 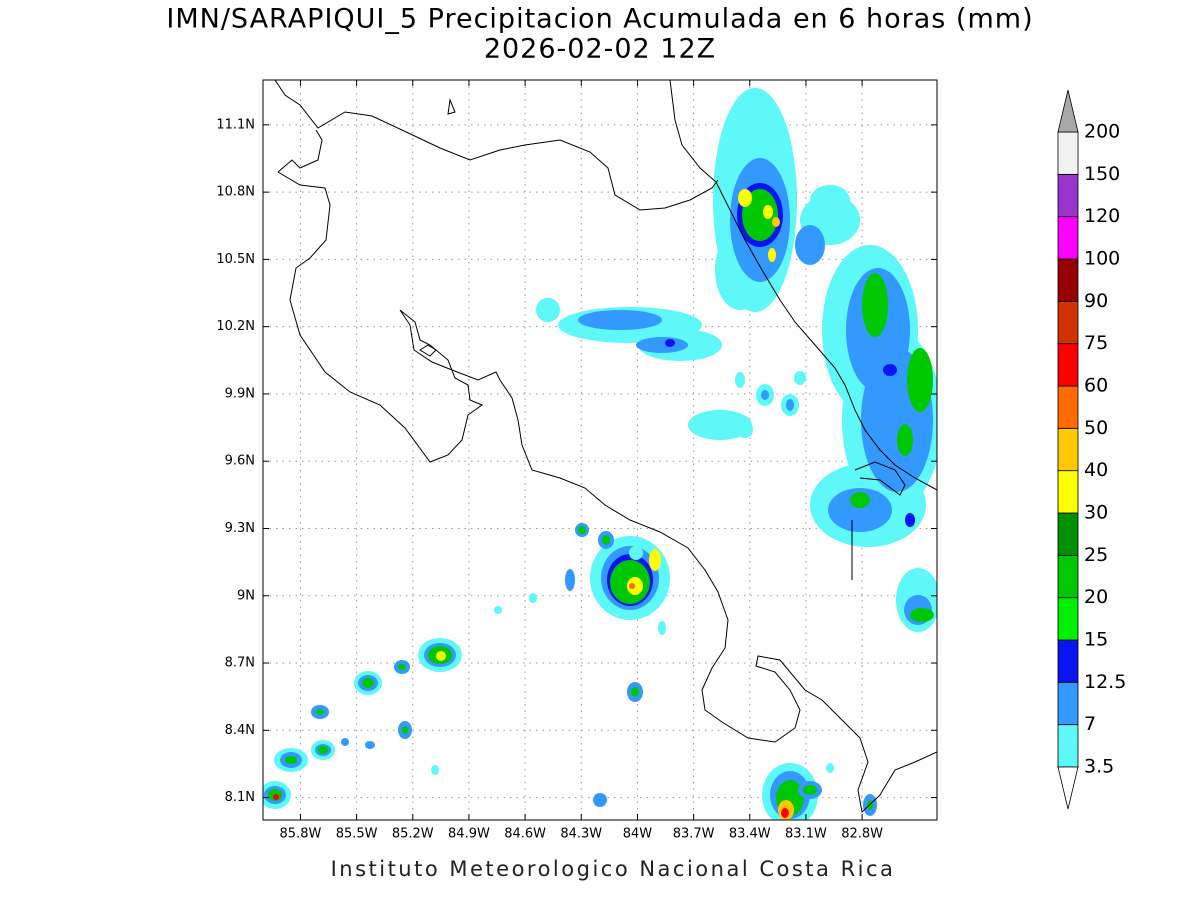 I want to click on x-tick-label: 82.8W, so click(x=862, y=834).